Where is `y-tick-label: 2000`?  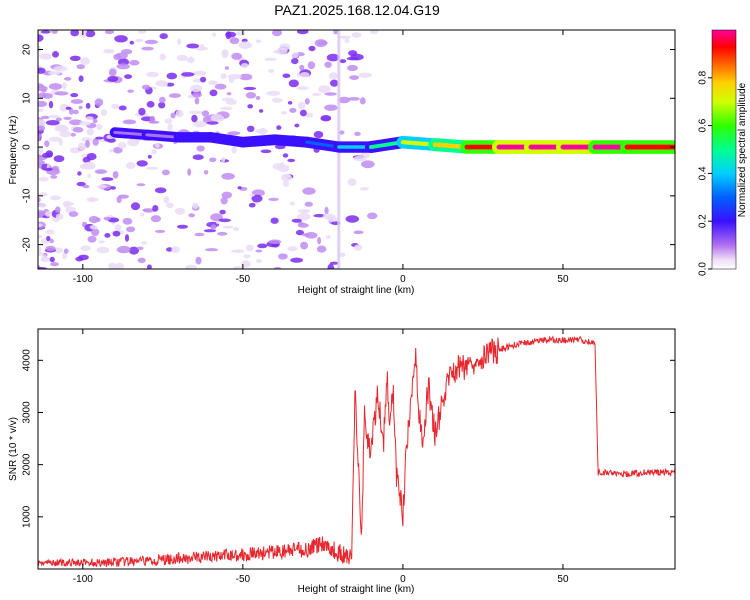
y-tick-label: 2000 is located at coordinates (27, 464).